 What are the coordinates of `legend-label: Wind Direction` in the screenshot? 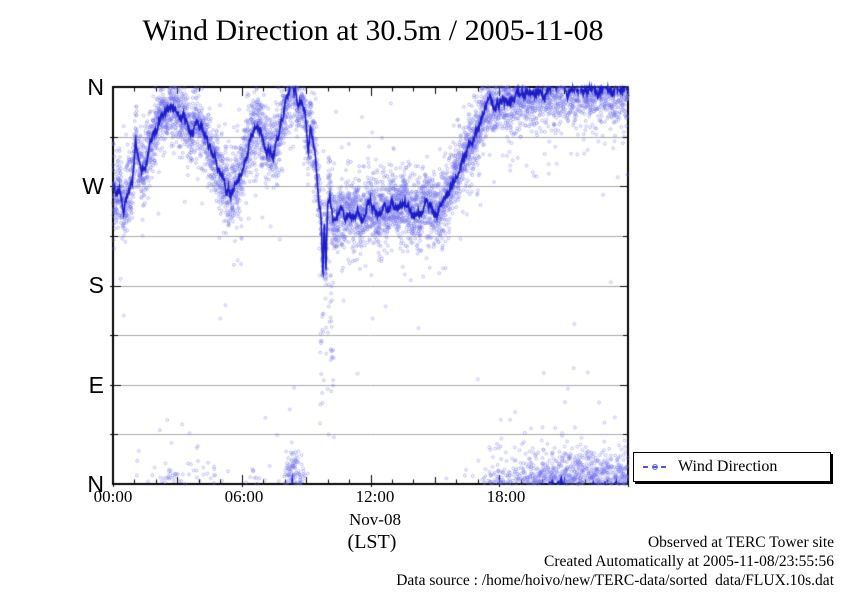 It's located at (728, 466).